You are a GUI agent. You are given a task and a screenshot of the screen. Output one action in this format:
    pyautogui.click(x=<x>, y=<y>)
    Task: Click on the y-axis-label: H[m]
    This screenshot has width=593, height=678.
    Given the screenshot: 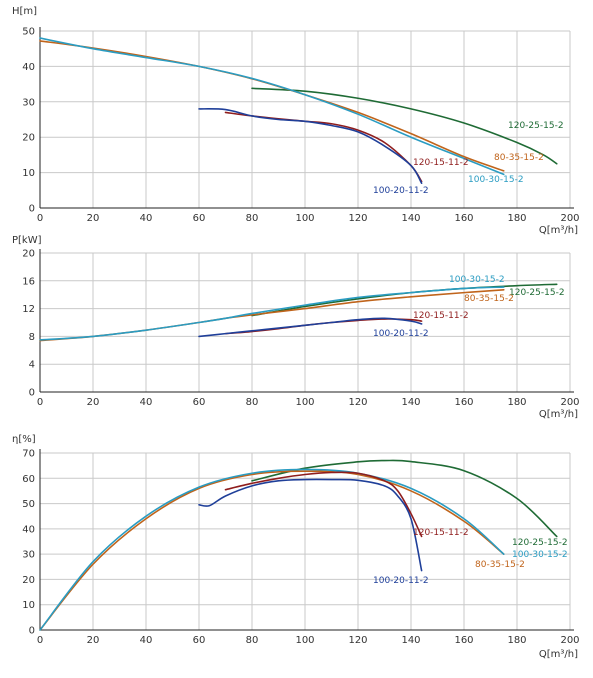 What is the action you would take?
    pyautogui.click(x=24, y=11)
    